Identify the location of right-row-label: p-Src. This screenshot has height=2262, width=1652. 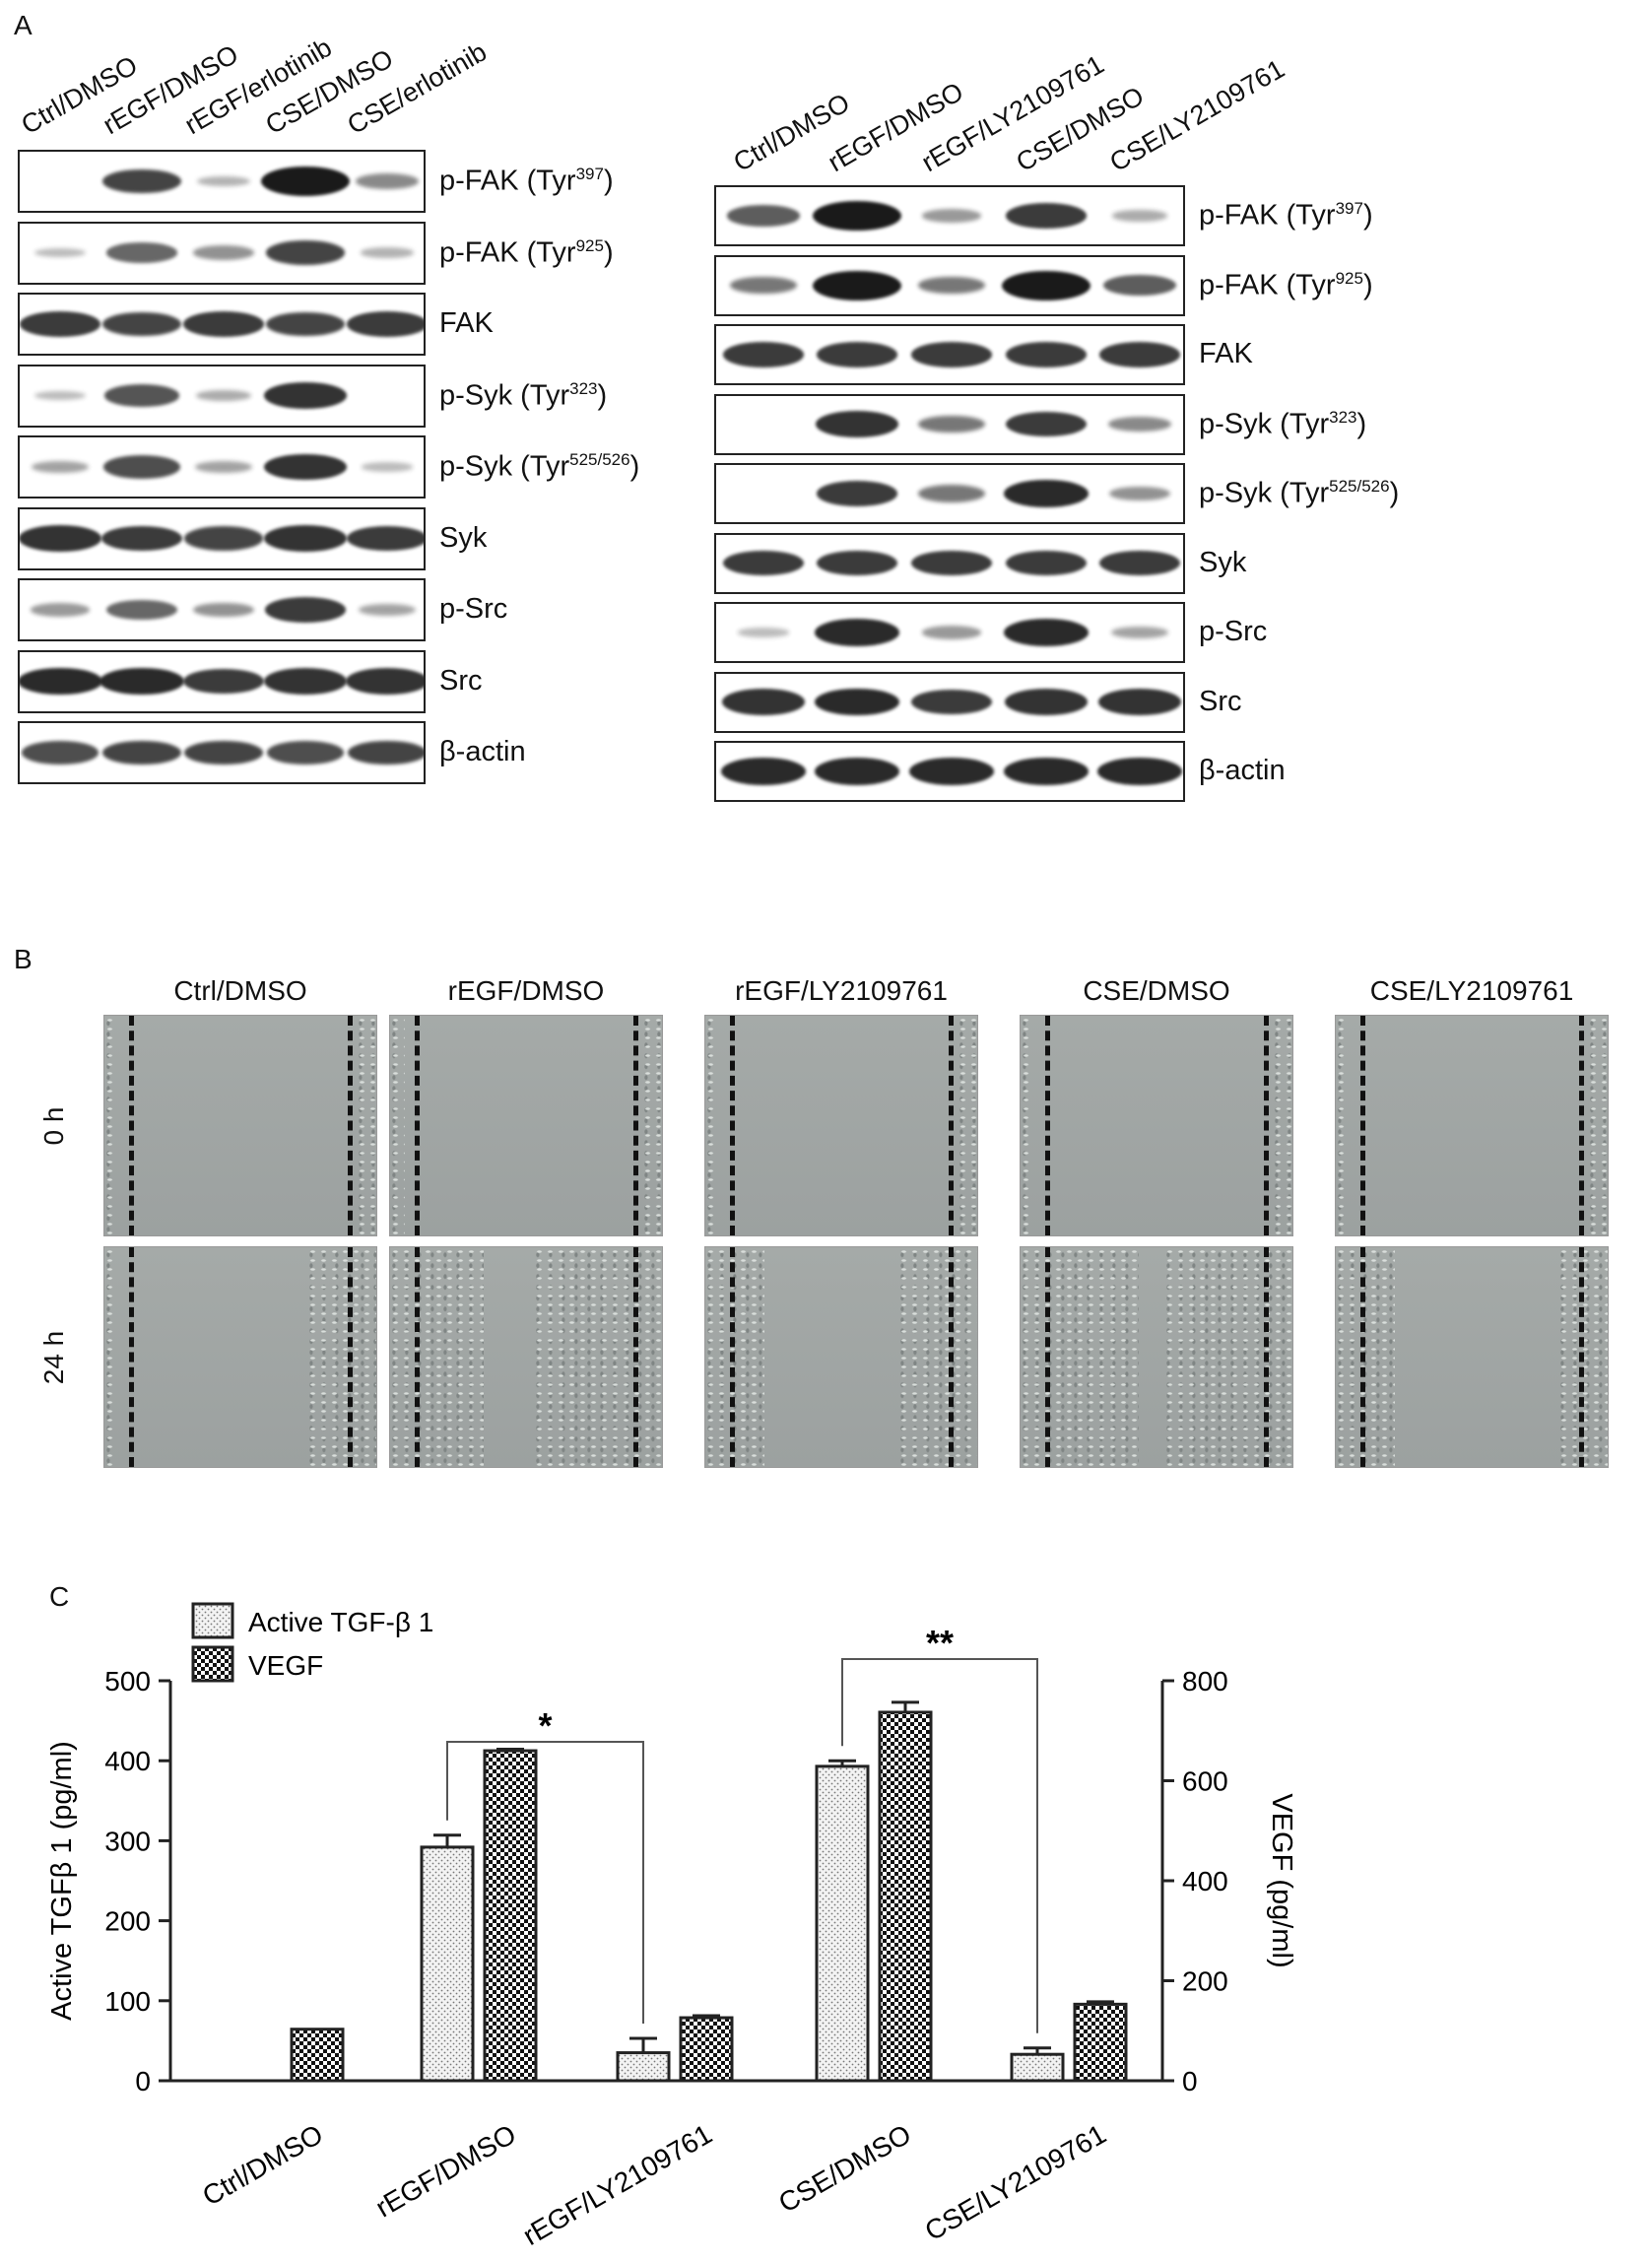
(1234, 631).